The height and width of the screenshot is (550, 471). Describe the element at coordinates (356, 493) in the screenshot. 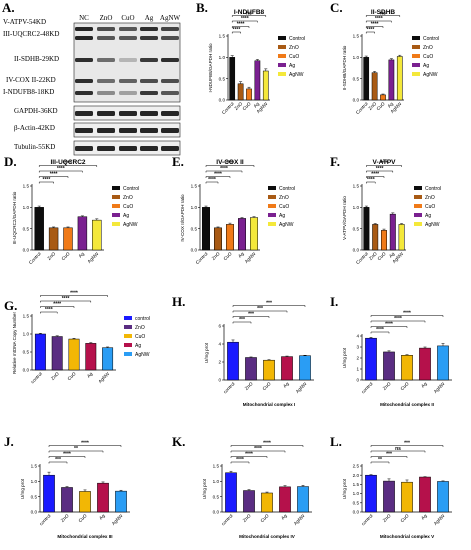

I see `y-tick-label: 1.0` at that location.